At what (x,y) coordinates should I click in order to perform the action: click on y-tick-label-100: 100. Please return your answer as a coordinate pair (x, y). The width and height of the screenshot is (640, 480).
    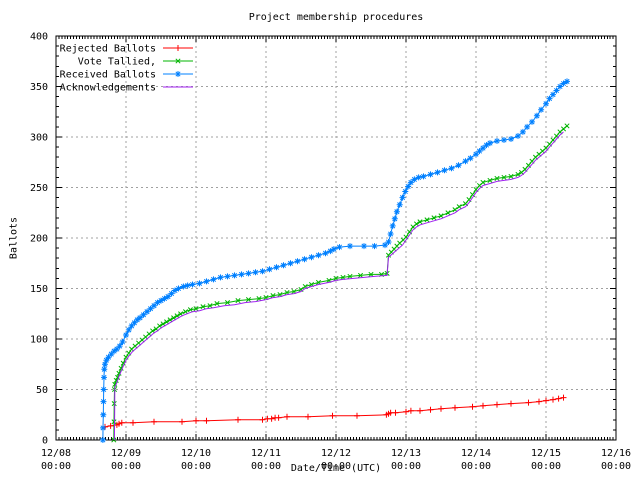
    Looking at the image, I should click on (39, 340).